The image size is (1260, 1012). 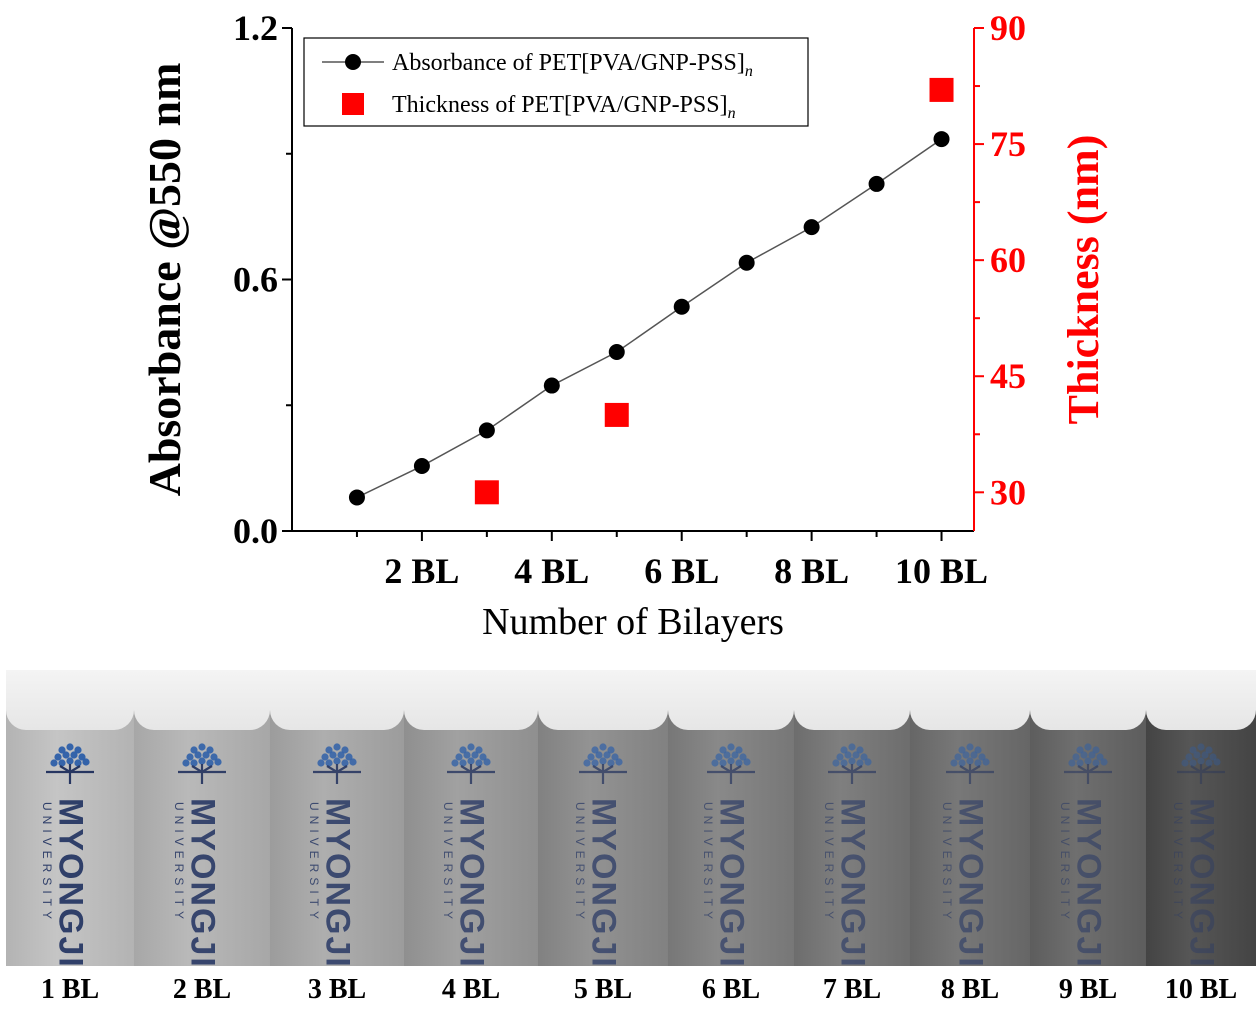 I want to click on x-tick-label: 8 BL, so click(x=811, y=571).